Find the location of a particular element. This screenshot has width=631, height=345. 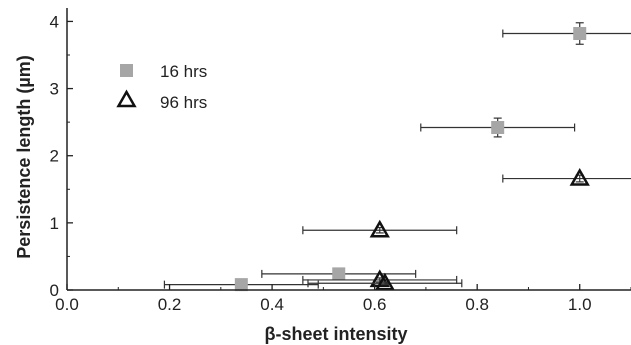

y-tick-label: 4 is located at coordinates (54, 21).